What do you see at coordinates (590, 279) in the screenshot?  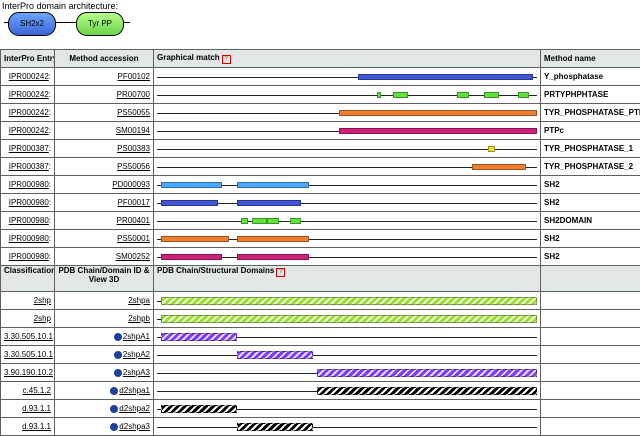 I see `col-empty` at bounding box center [590, 279].